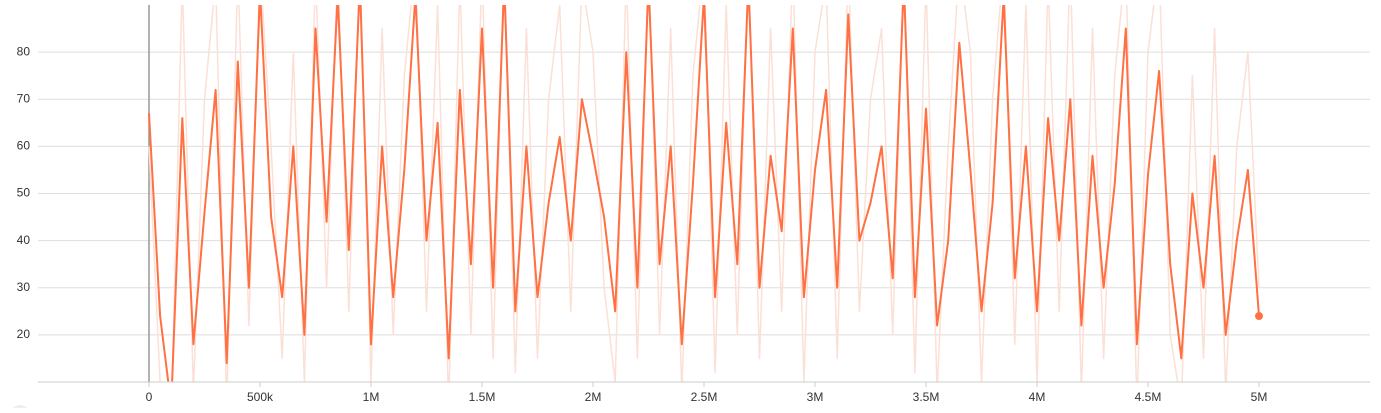 This screenshot has height=413, width=1381. Describe the element at coordinates (1259, 316) in the screenshot. I see `end-point` at that location.